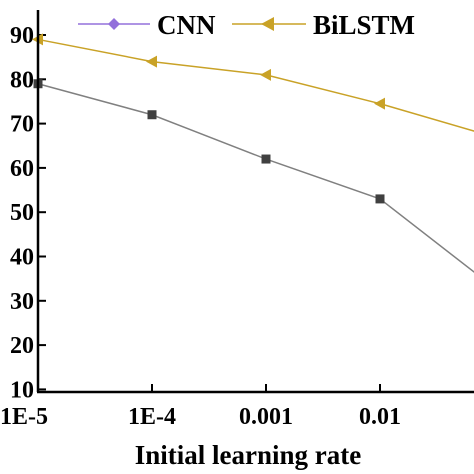  I want to click on y-tick-label: 10, so click(22, 390).